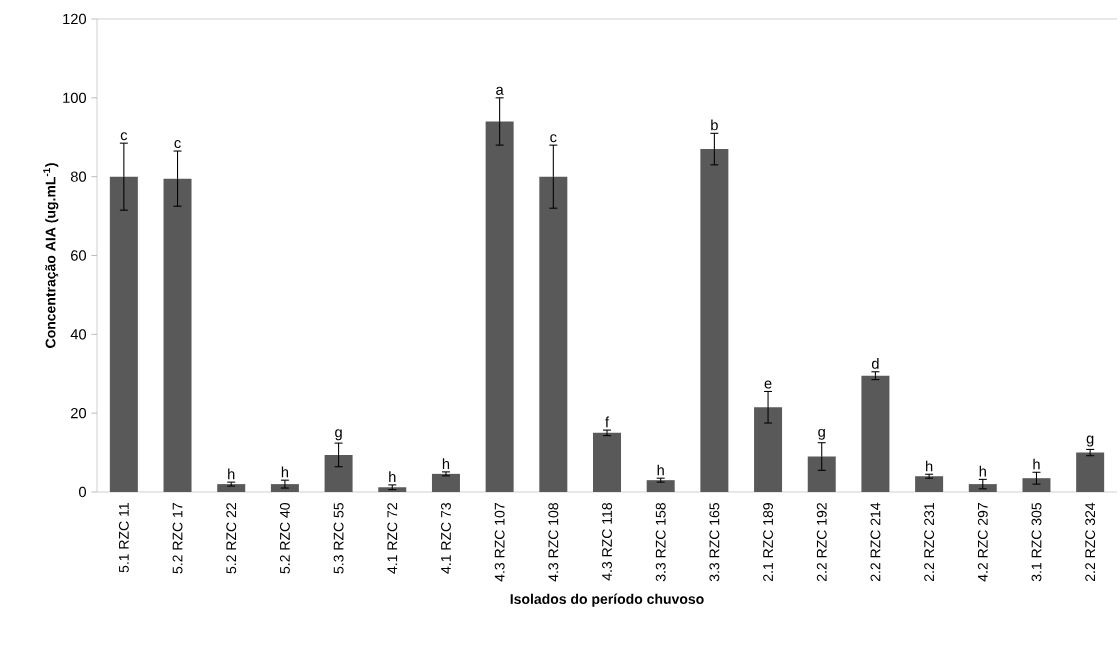 Image resolution: width=1120 pixels, height=666 pixels. I want to click on x-tick-label: 5.1 RZC 11, so click(123, 538).